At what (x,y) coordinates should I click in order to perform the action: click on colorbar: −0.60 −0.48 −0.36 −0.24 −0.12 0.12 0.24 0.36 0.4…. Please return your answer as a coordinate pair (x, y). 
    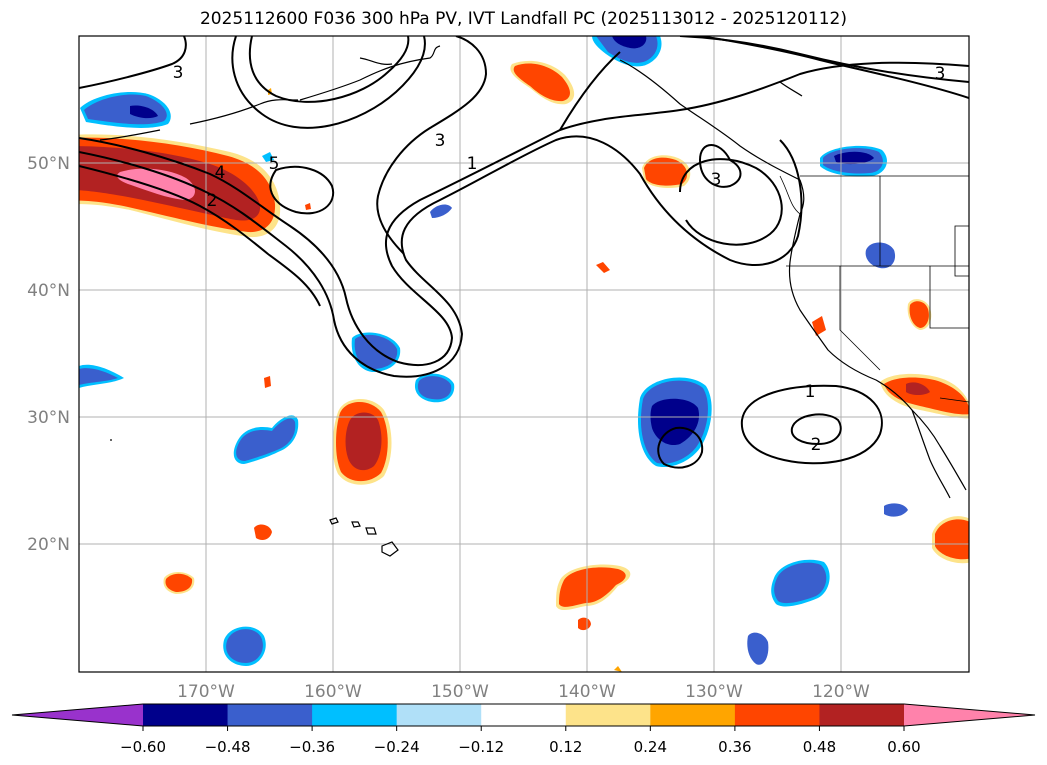
    Looking at the image, I should click on (523, 729).